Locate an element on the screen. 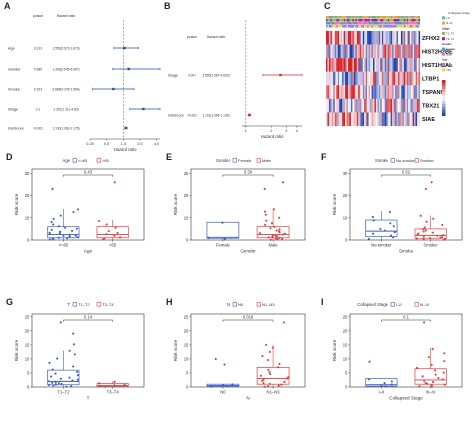 This screenshot has width=474, height=431. forest-x-tick-label: 3 is located at coordinates (286, 131).